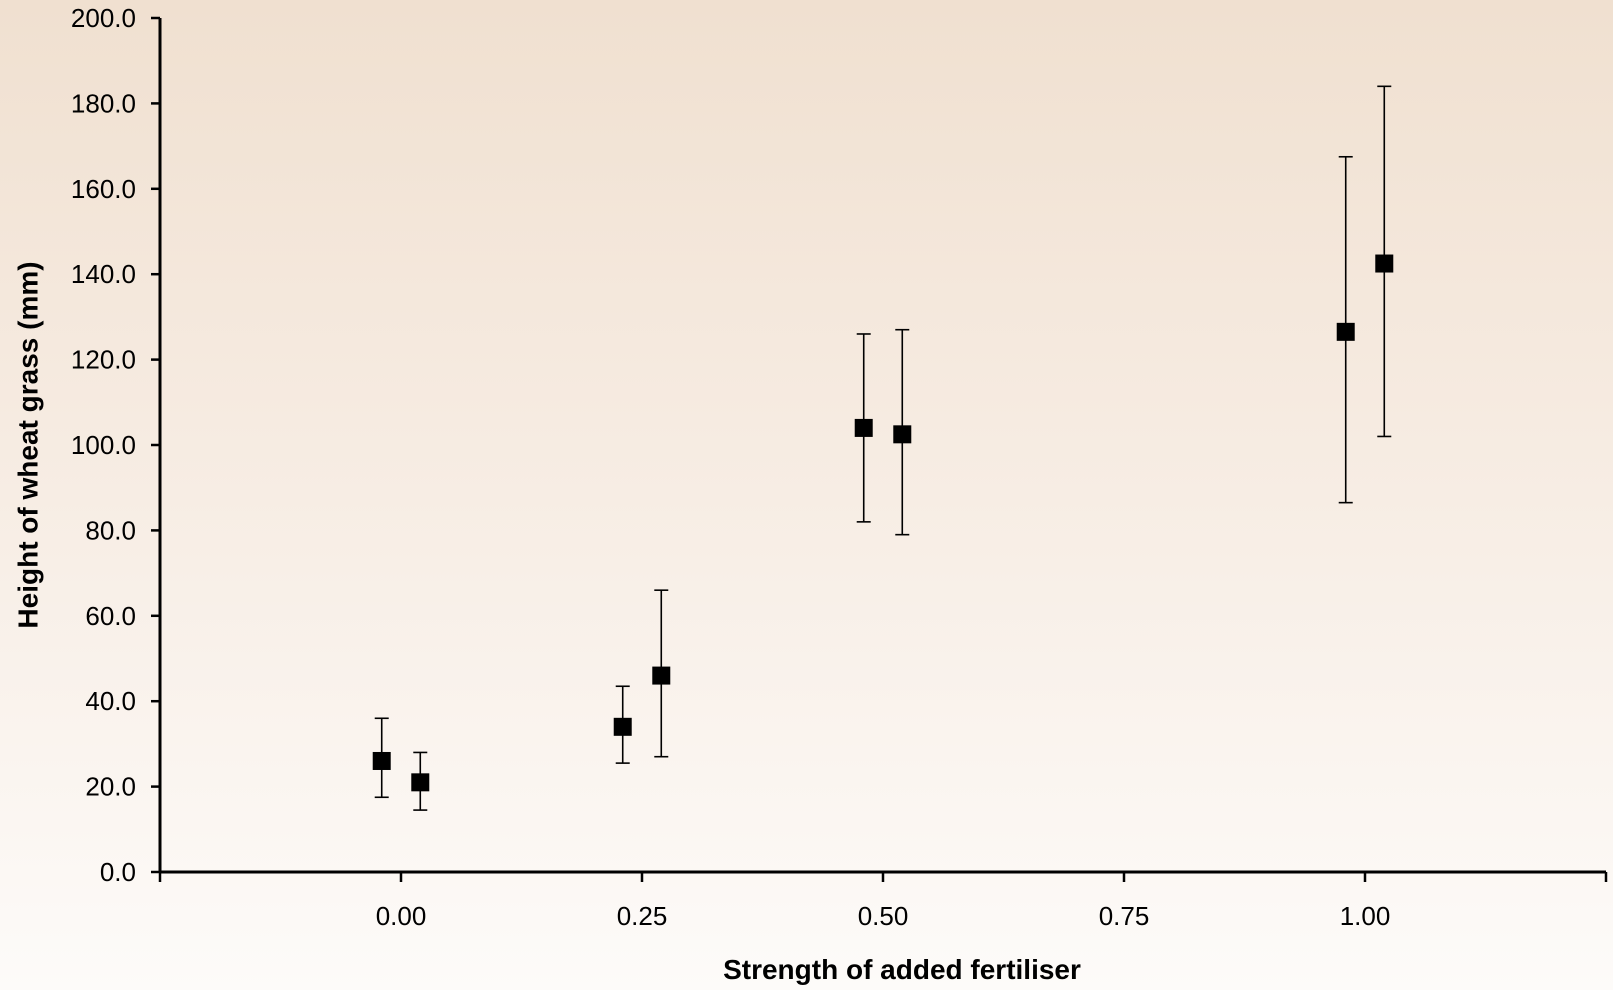 The width and height of the screenshot is (1613, 990). I want to click on y-tick-label: 0.0, so click(118, 872).